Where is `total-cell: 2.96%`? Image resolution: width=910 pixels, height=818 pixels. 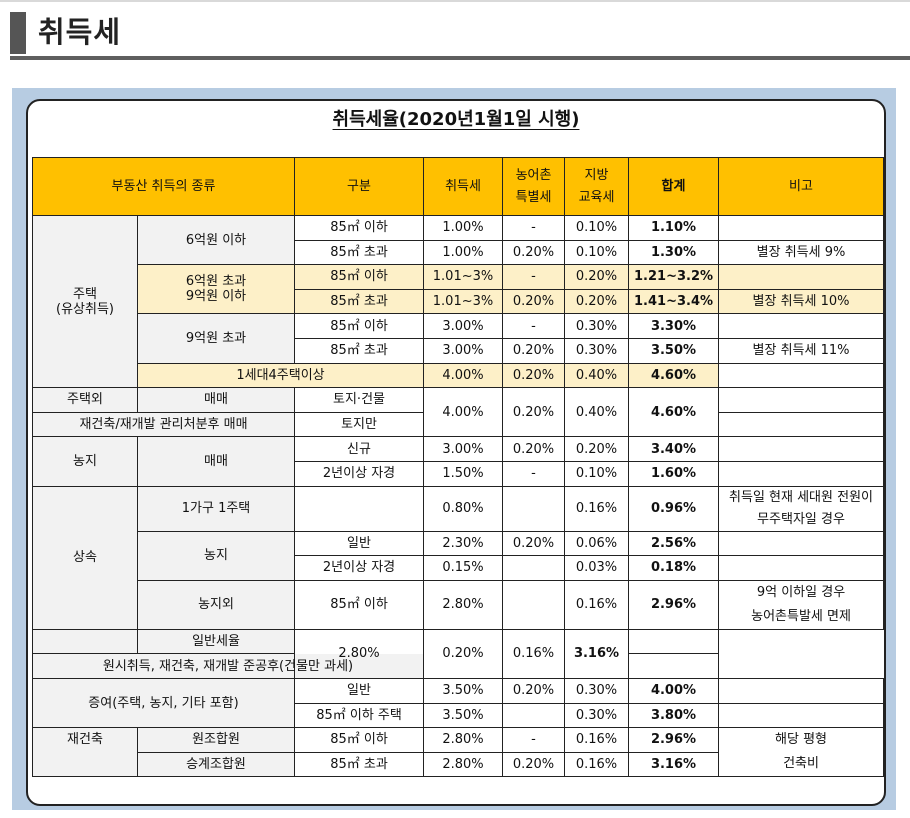 total-cell: 2.96% is located at coordinates (674, 604).